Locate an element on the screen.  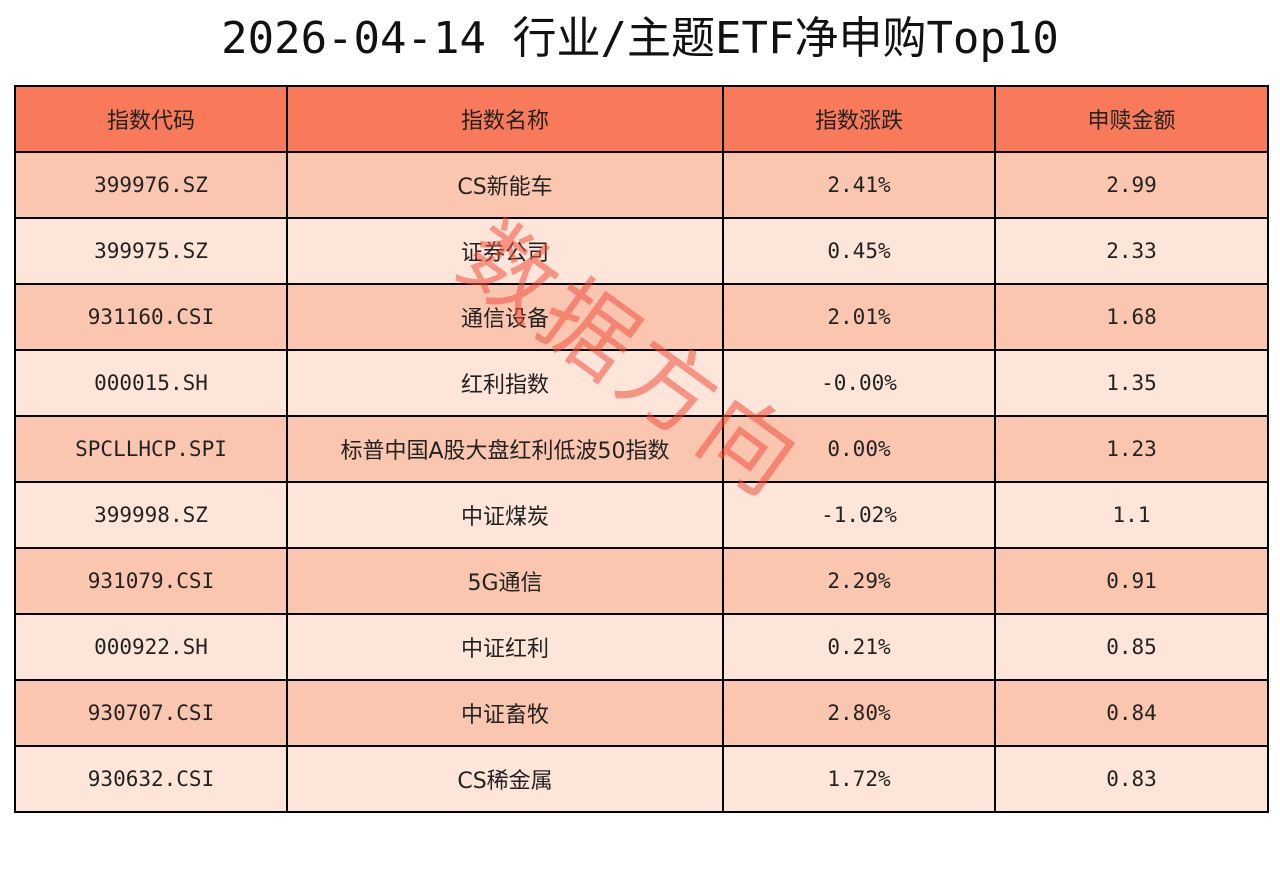
table-row: 399976.SZ CS新能车 2.41% 2.99 is located at coordinates (641, 185).